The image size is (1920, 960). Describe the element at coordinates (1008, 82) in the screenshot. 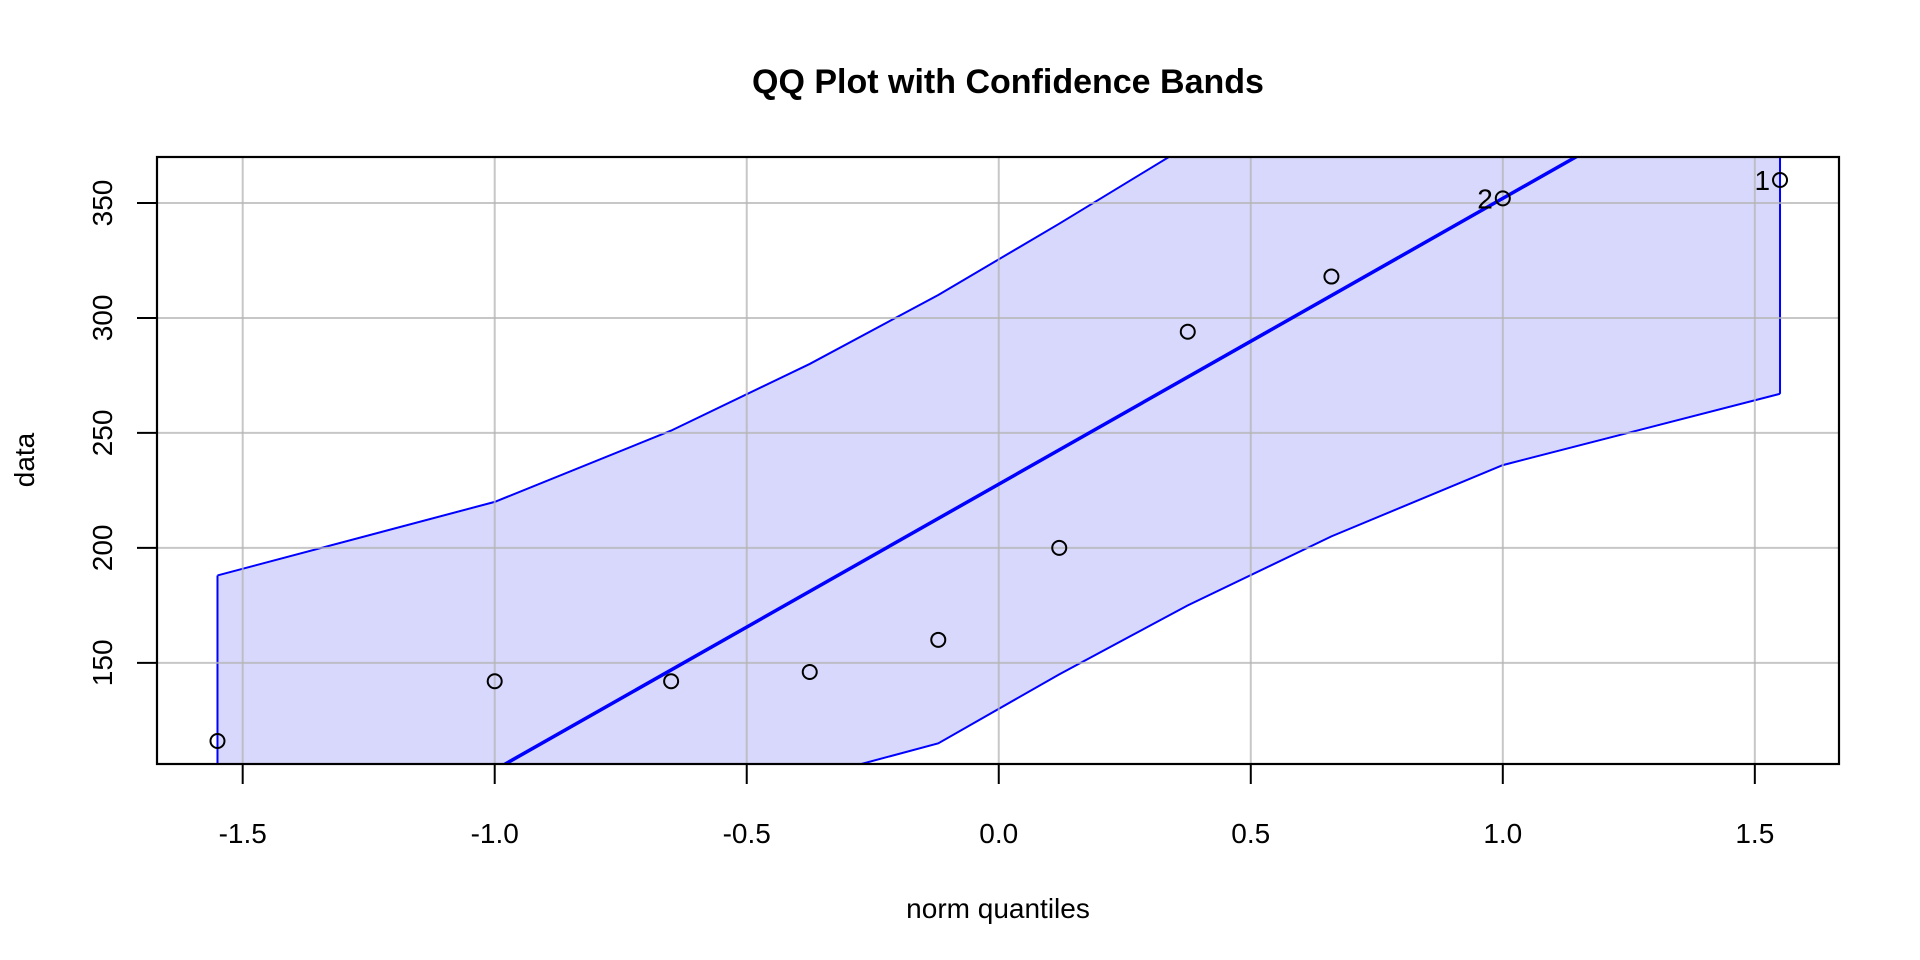

I see `chart-title: QQ Plot with Confidence Bands` at that location.